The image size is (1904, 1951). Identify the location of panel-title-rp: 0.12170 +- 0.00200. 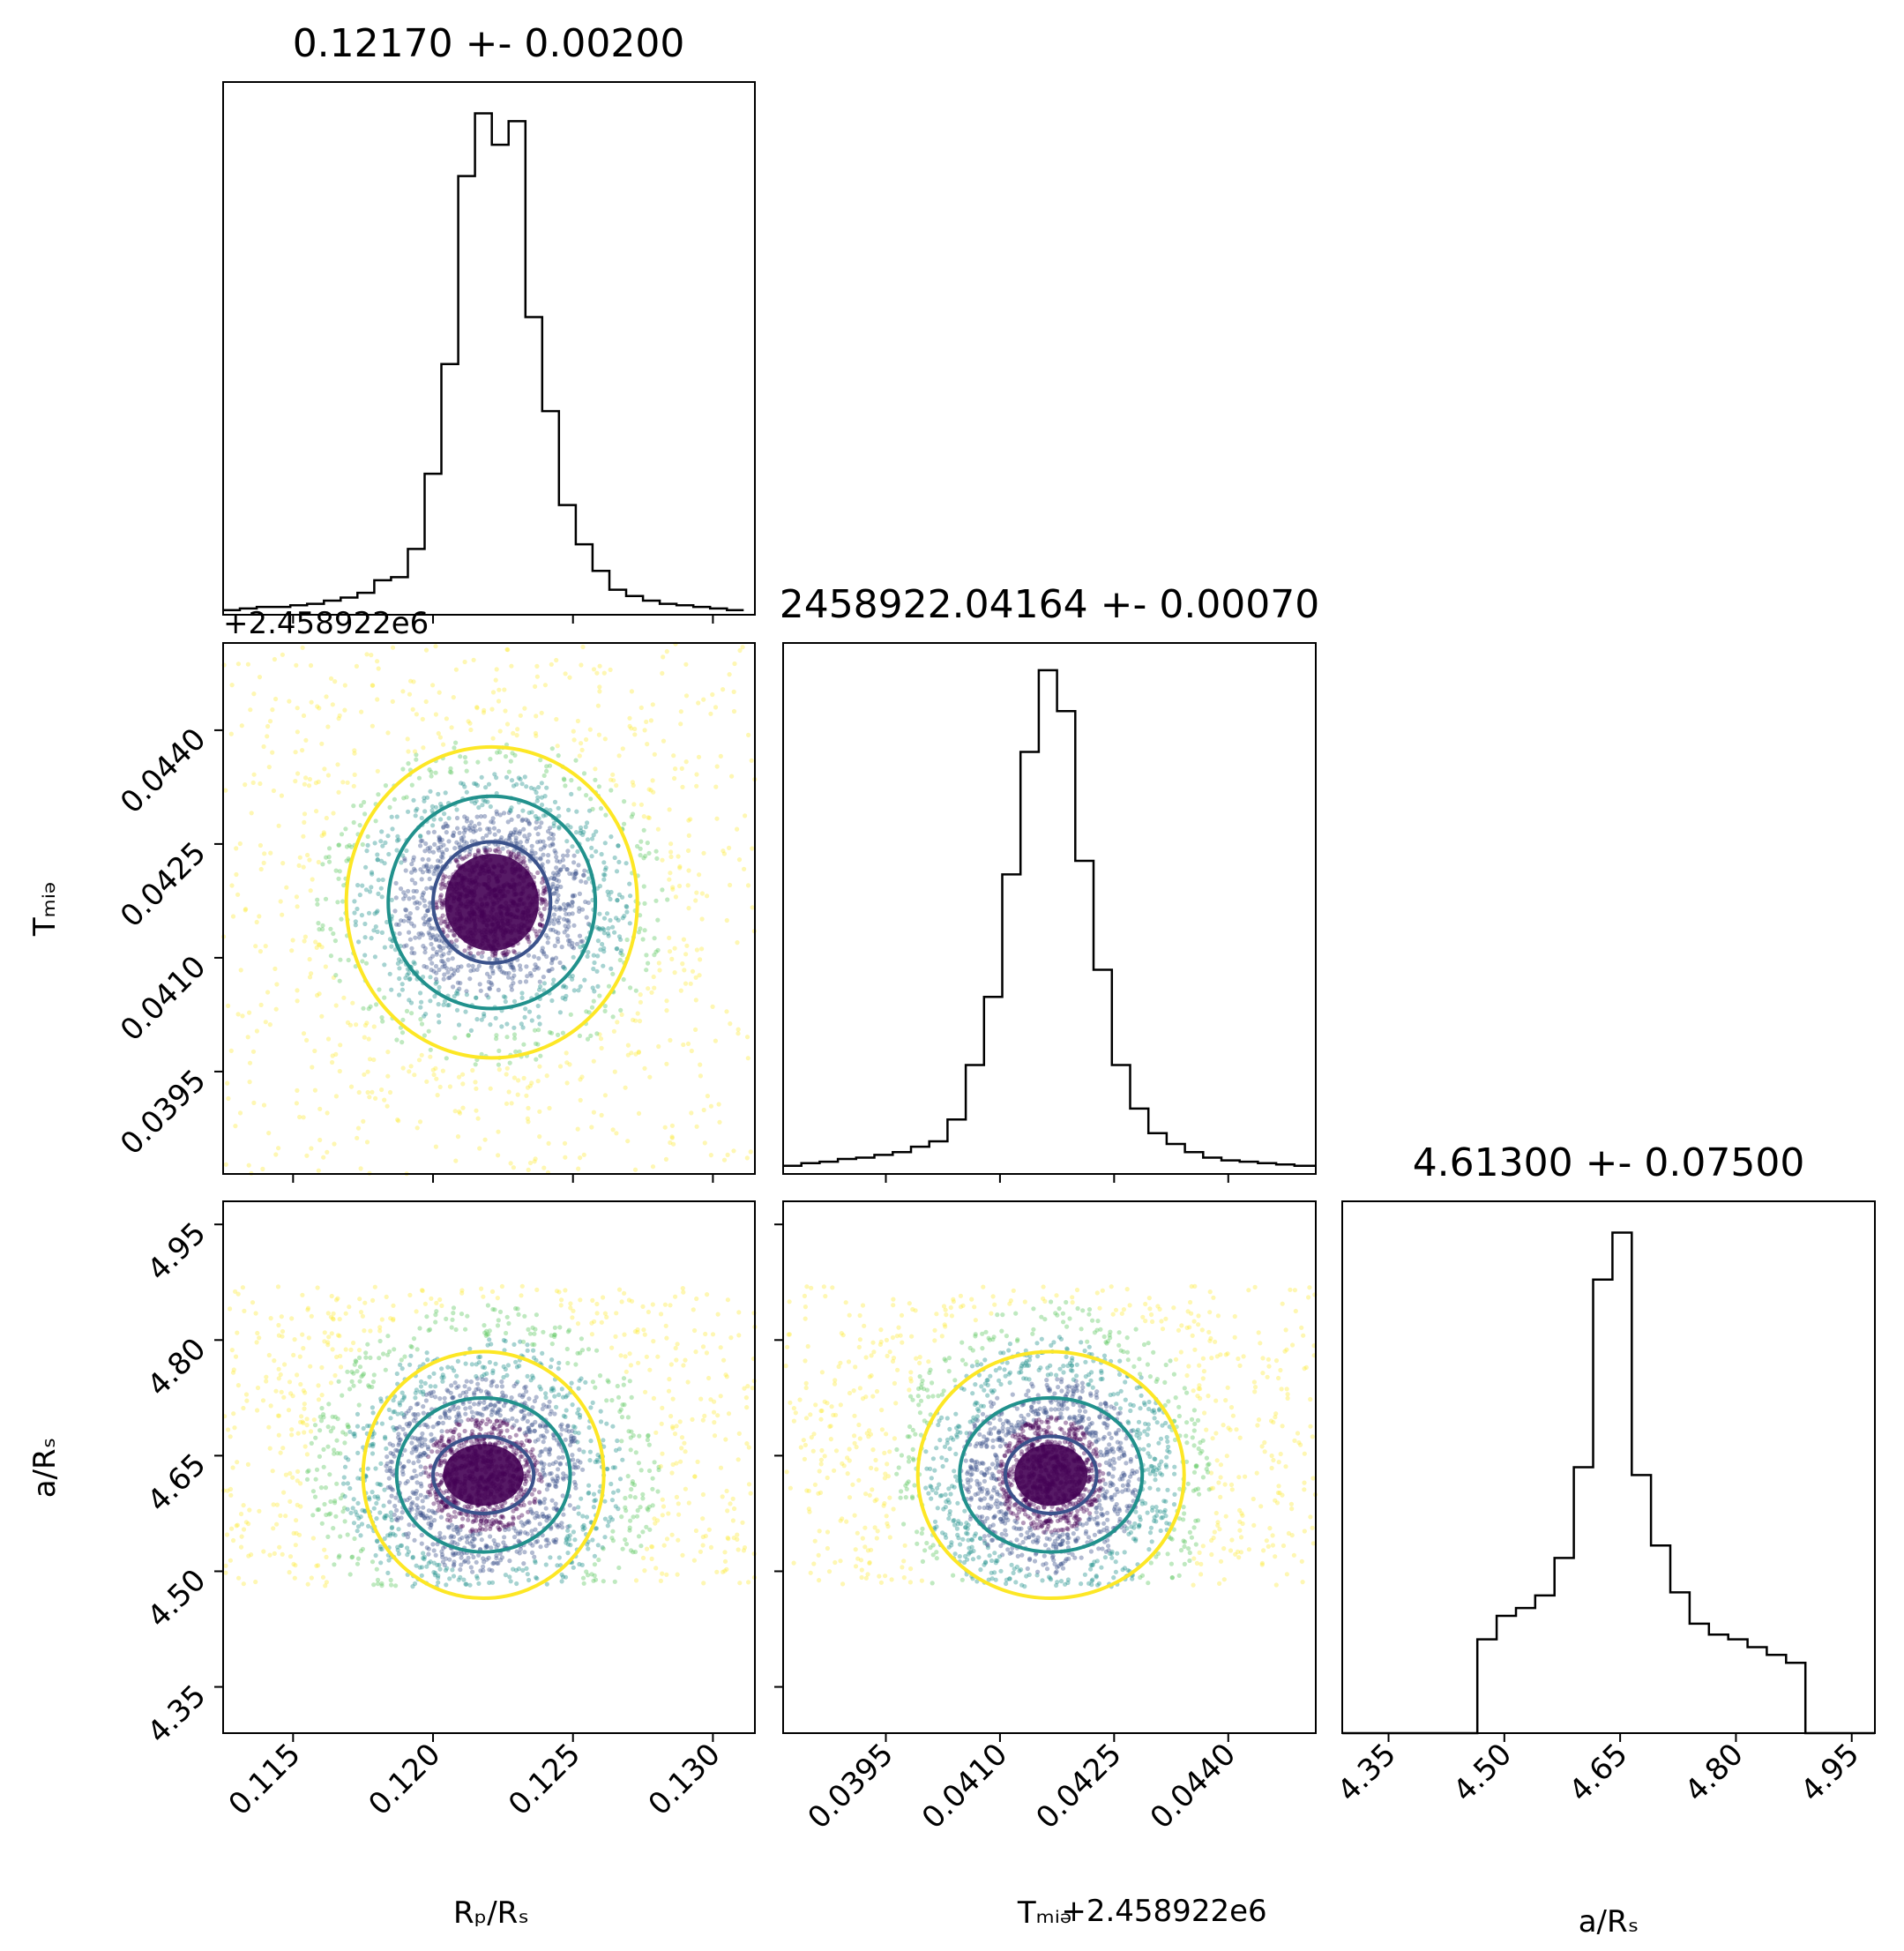
(489, 43).